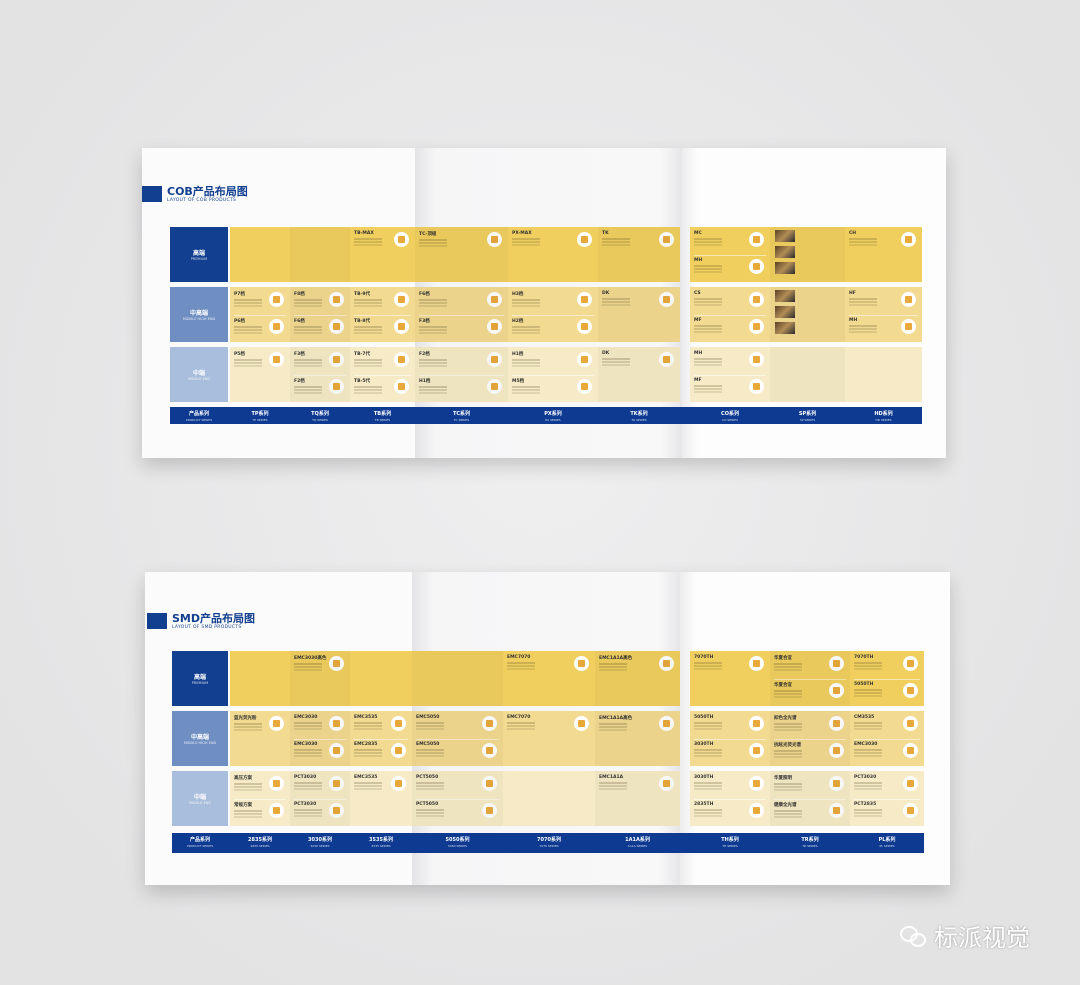 This screenshot has height=985, width=1080. Describe the element at coordinates (553, 254) in the screenshot. I see `product-cell: PX-MAX` at that location.